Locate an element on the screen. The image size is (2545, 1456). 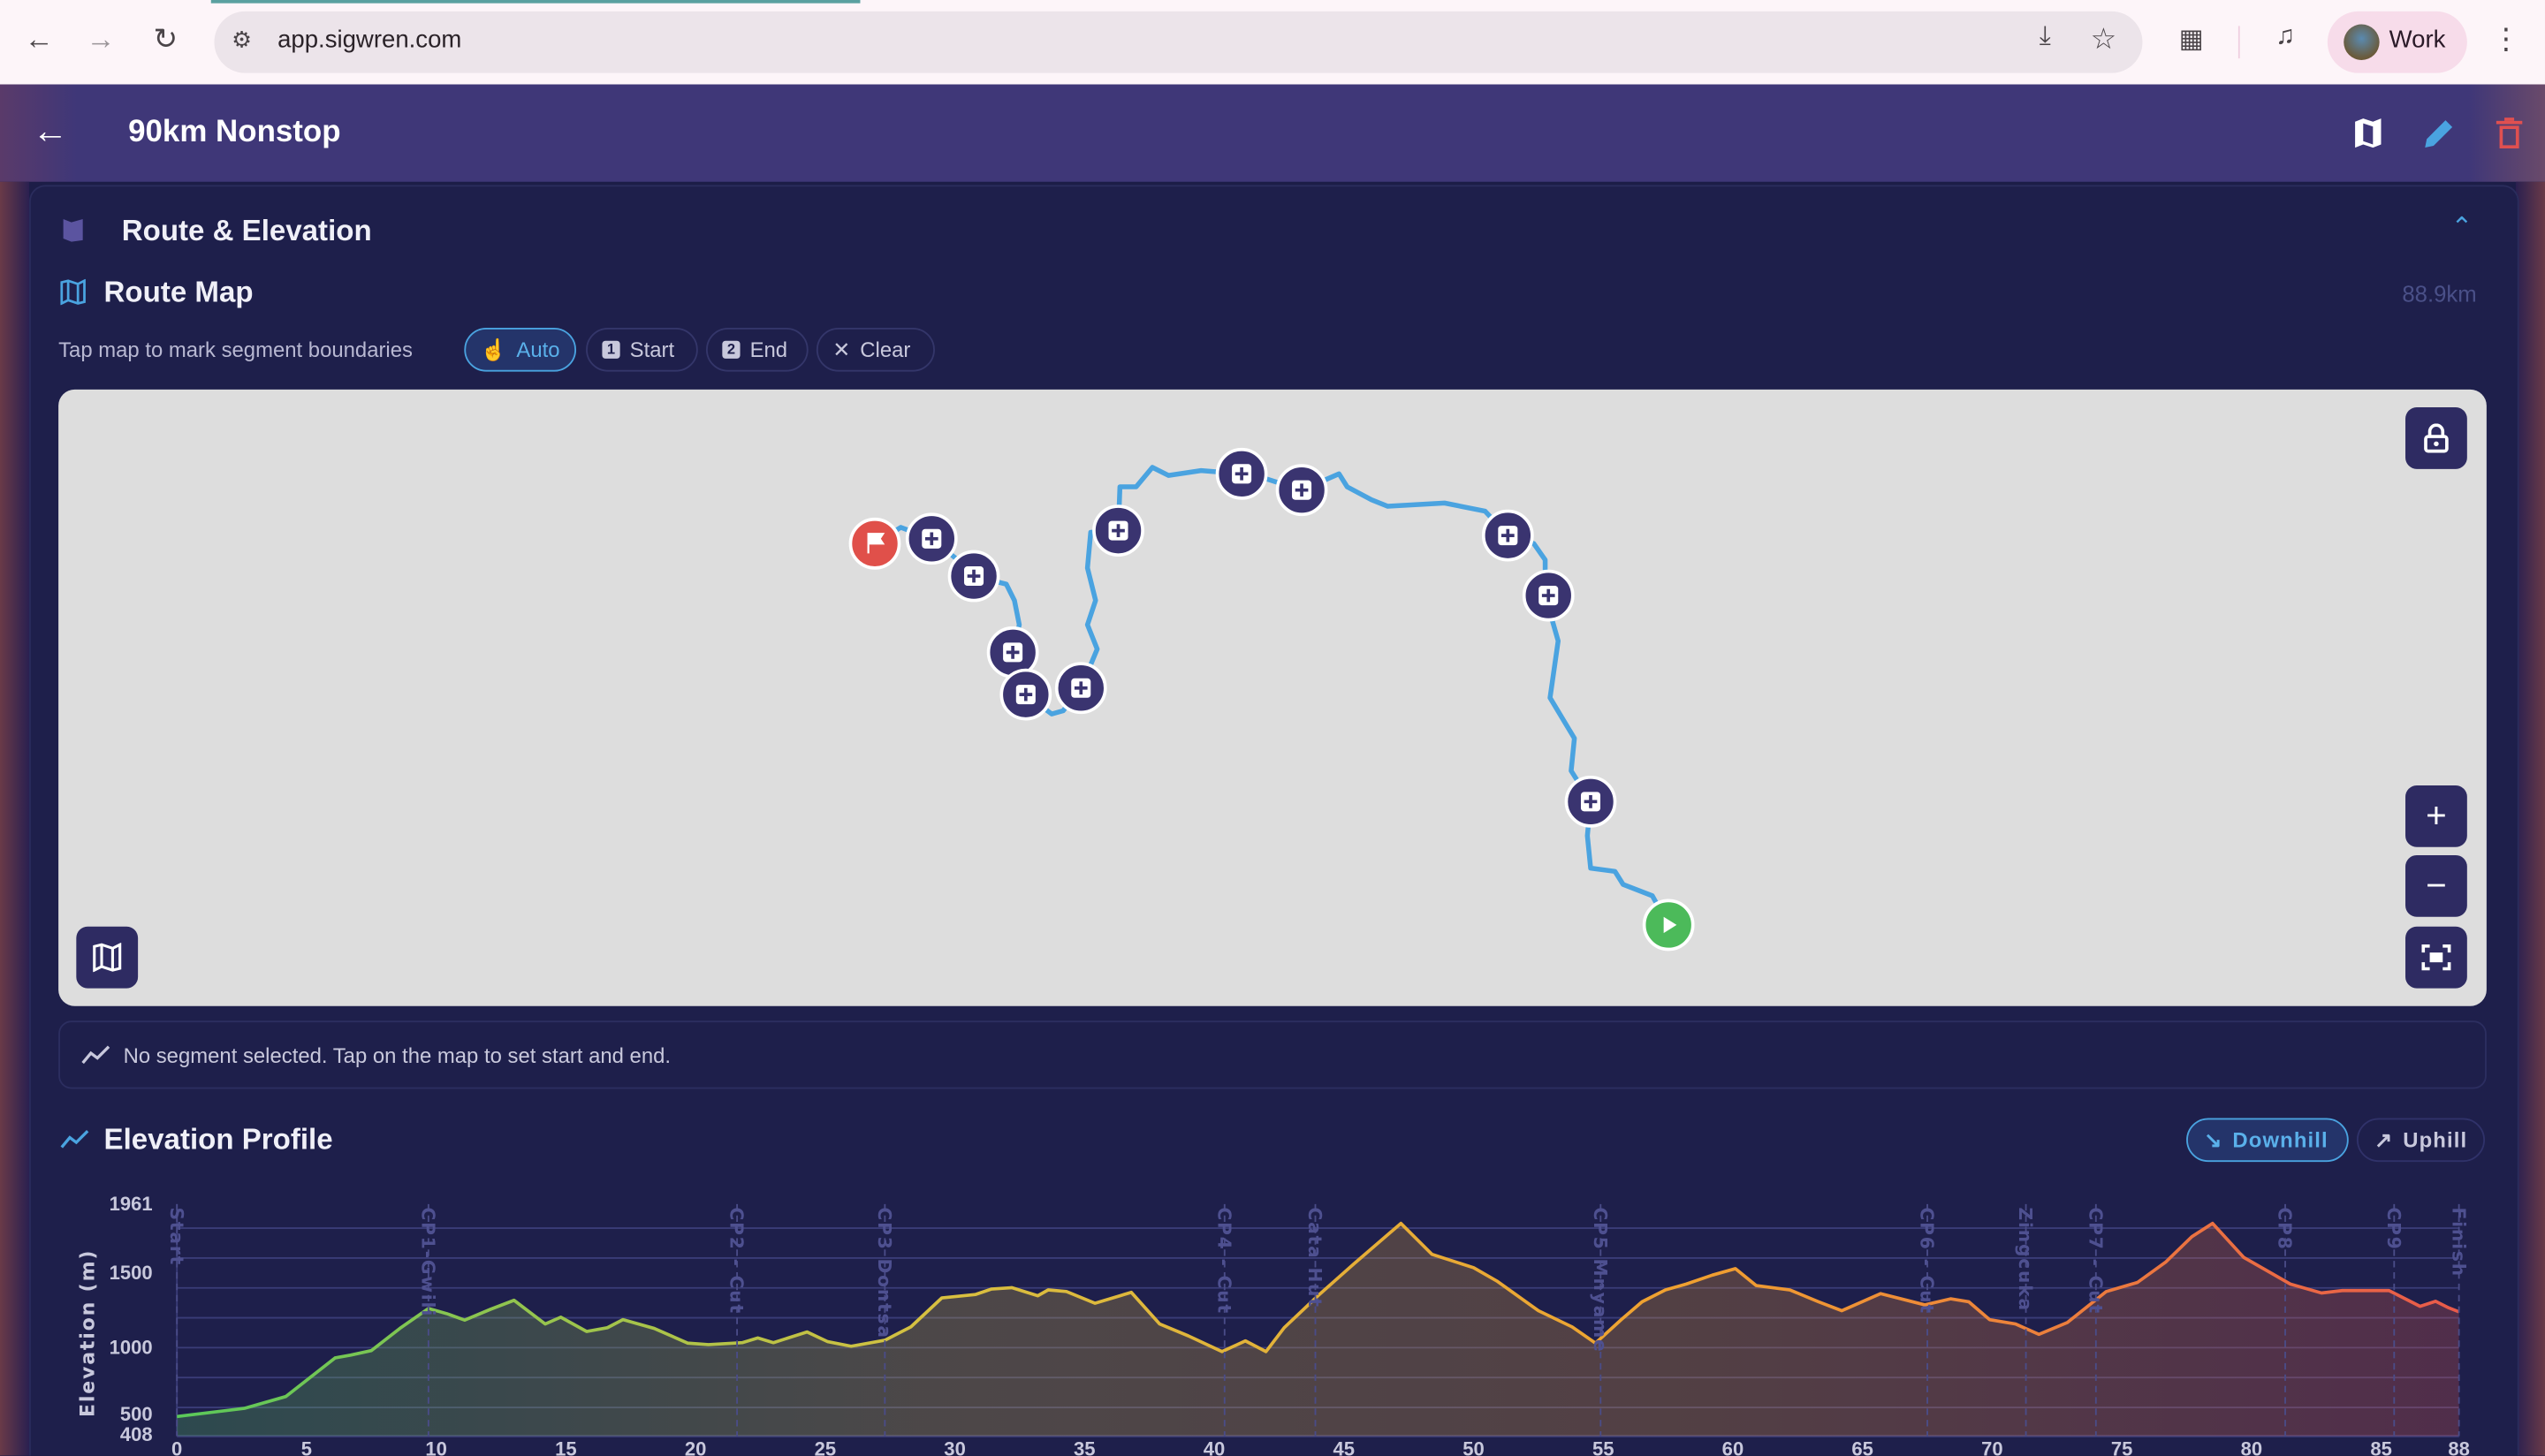
route-map-title: Route Map is located at coordinates (178, 292).